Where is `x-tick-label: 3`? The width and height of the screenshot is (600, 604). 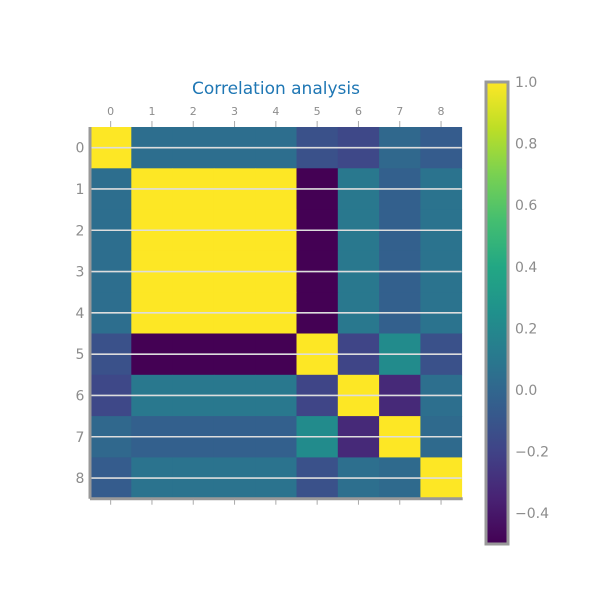
x-tick-label: 3 is located at coordinates (234, 111).